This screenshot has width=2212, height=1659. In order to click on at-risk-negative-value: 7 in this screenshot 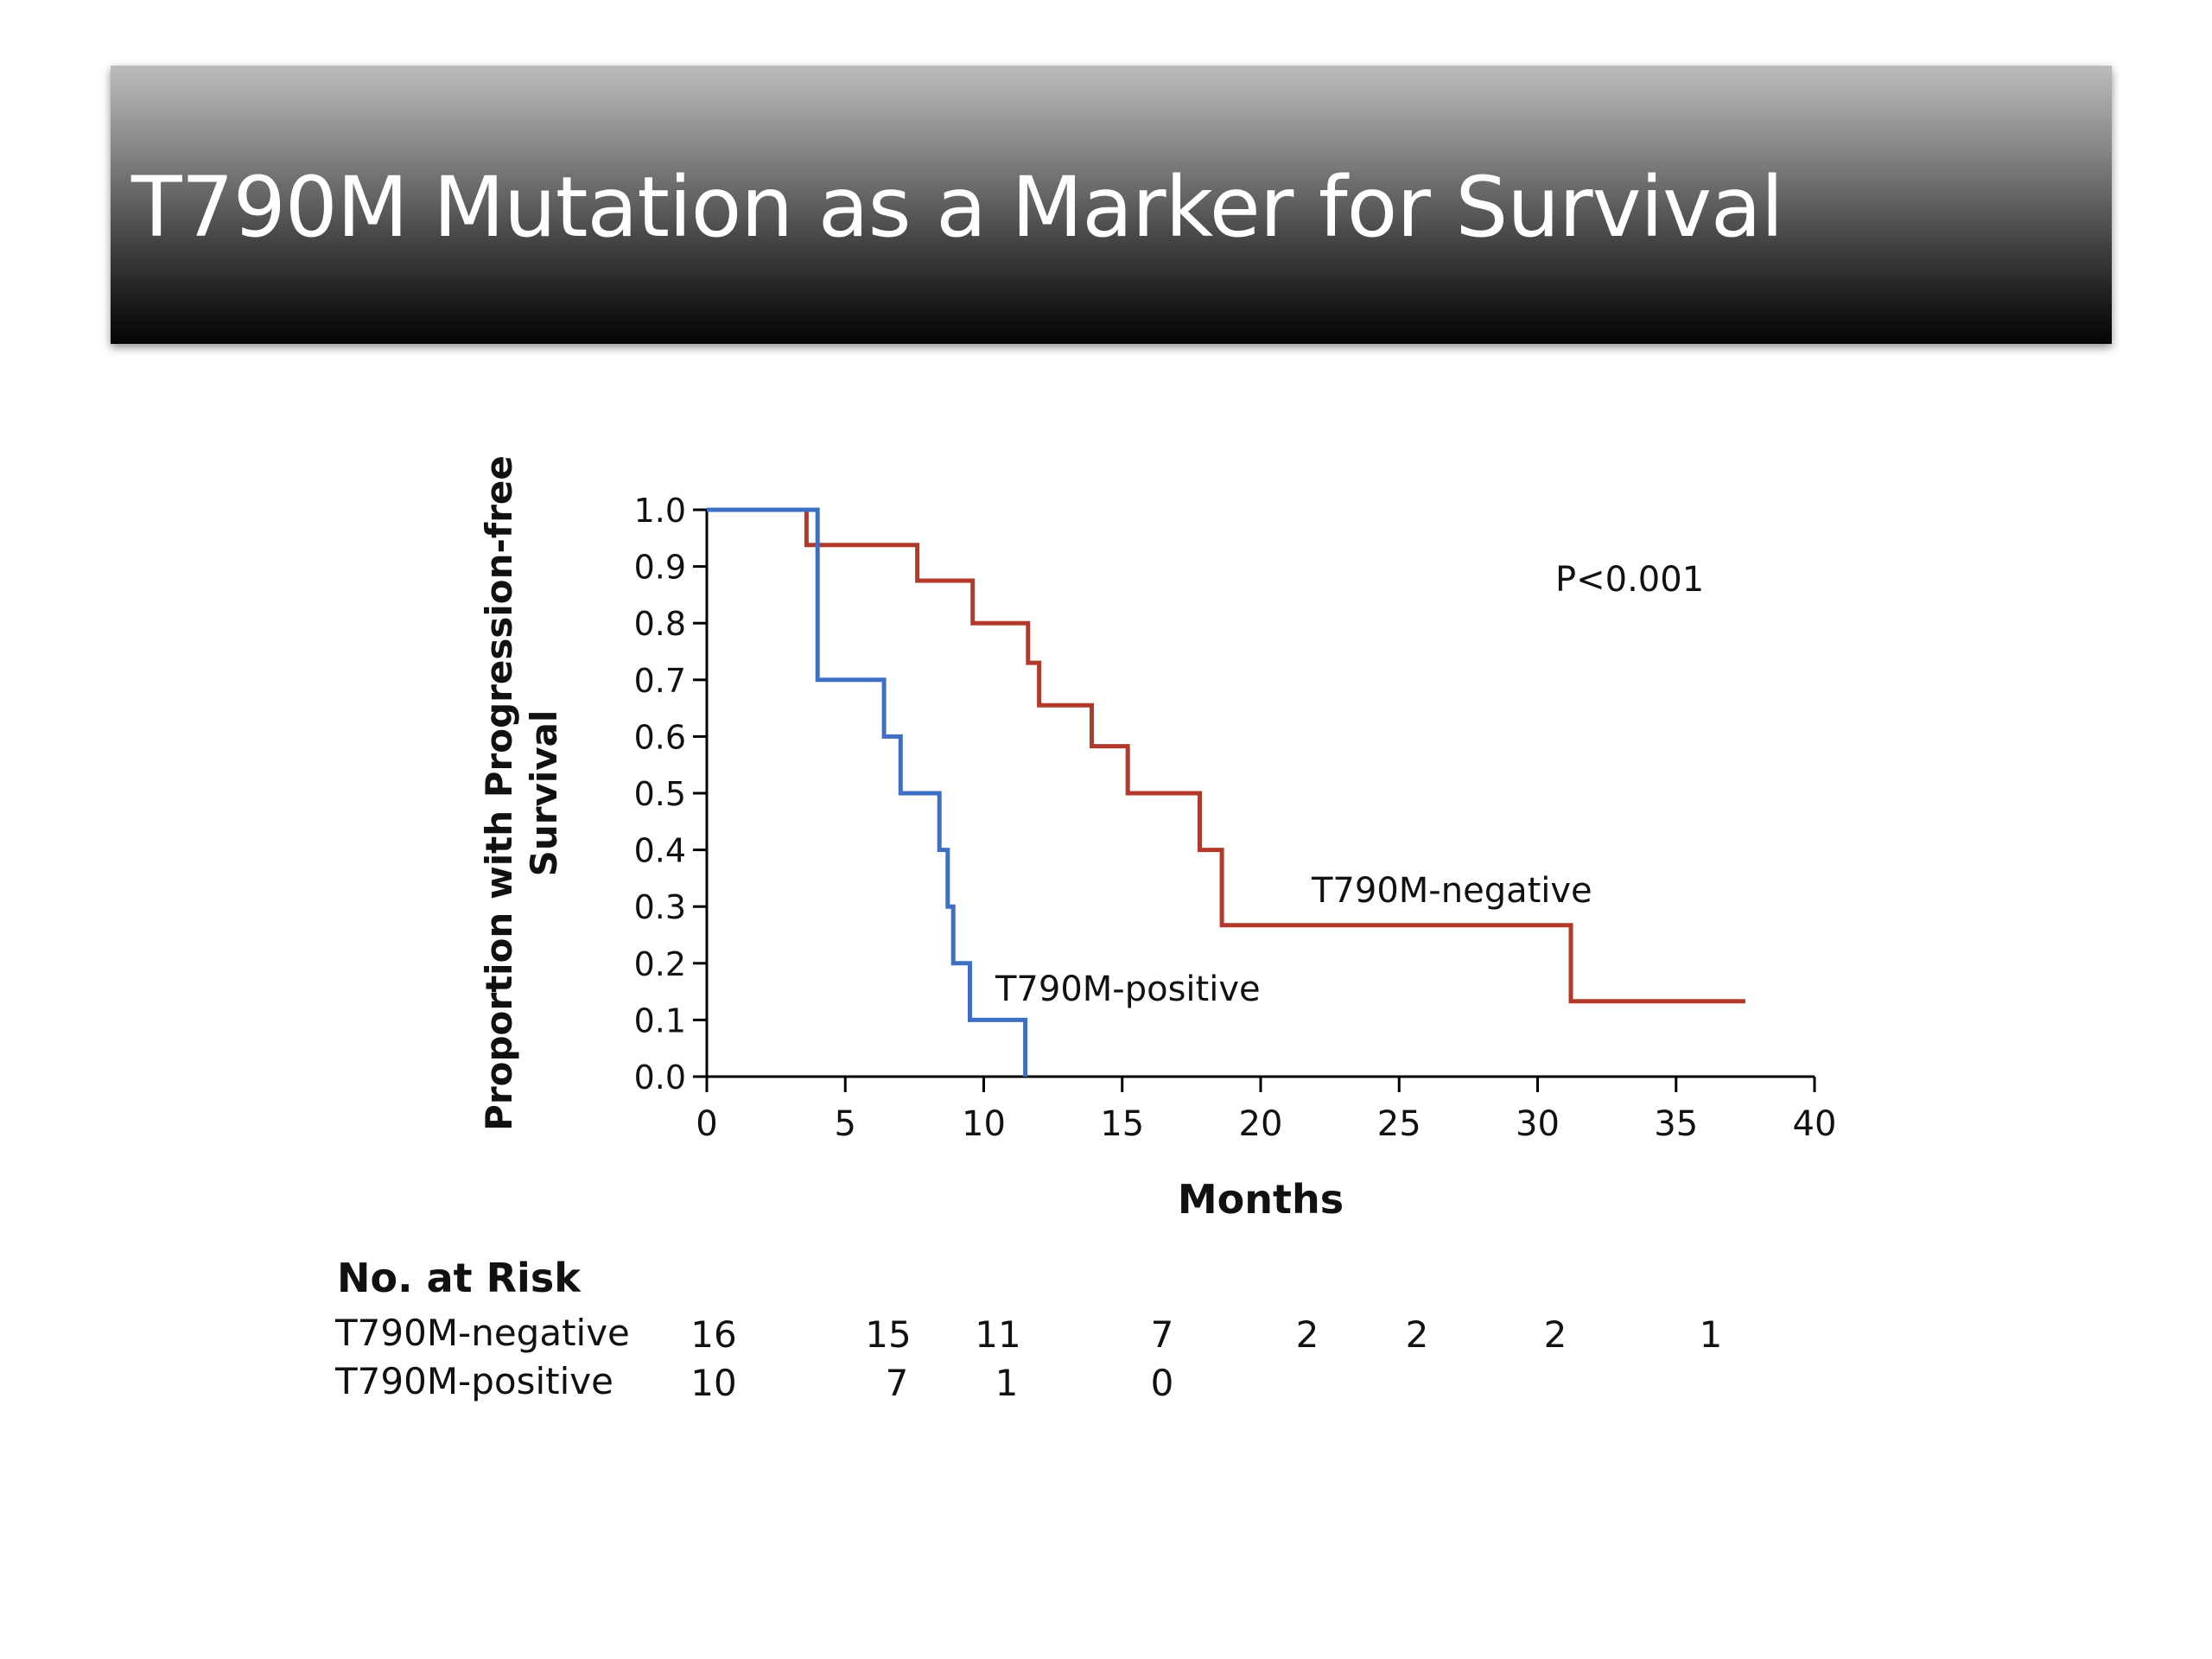, I will do `click(1162, 1334)`.